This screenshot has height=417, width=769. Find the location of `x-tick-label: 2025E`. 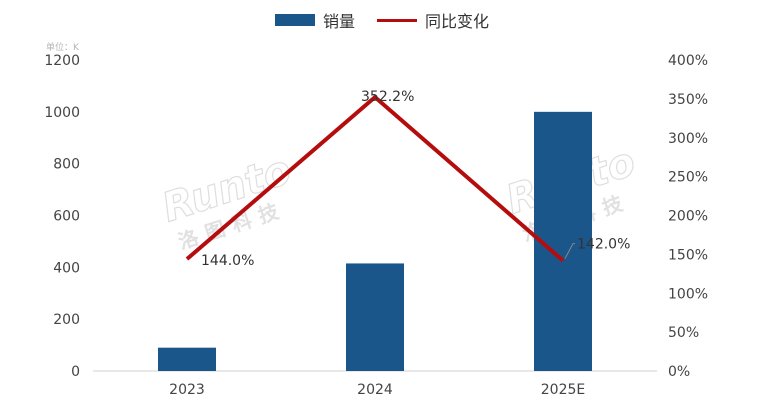

x-tick-label: 2025E is located at coordinates (563, 390).